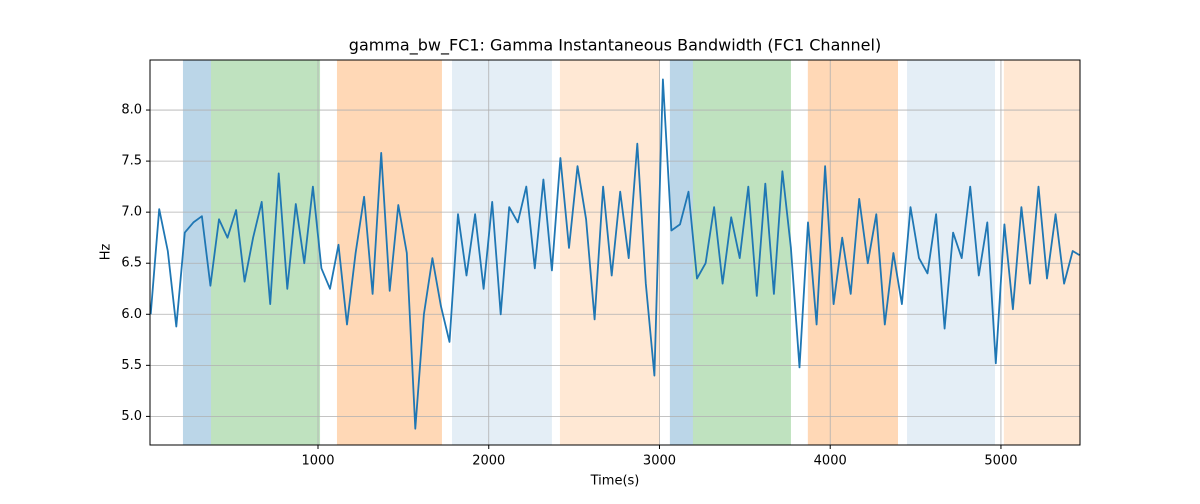 The width and height of the screenshot is (1200, 504). Describe the element at coordinates (488, 461) in the screenshot. I see `x-tick-label: 2000` at that location.